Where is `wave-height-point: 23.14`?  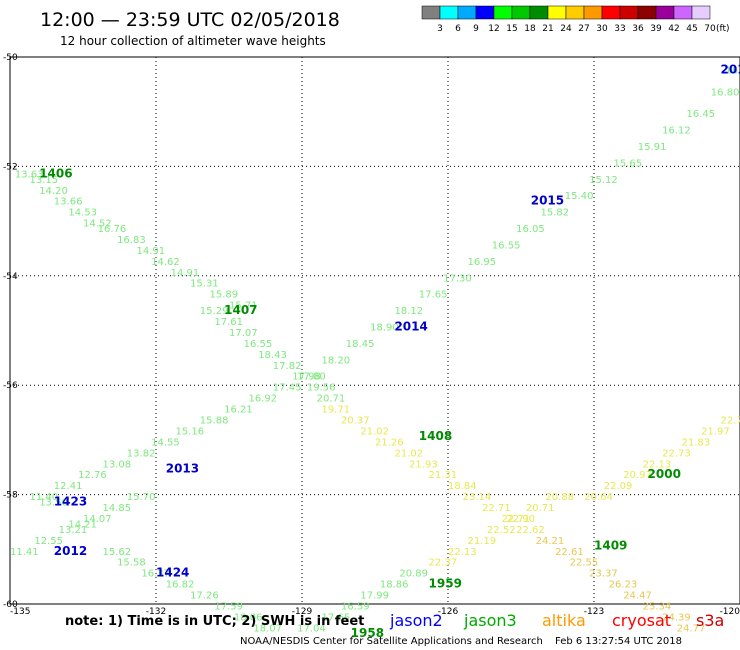
wave-height-point: 23.14 is located at coordinates (477, 497).